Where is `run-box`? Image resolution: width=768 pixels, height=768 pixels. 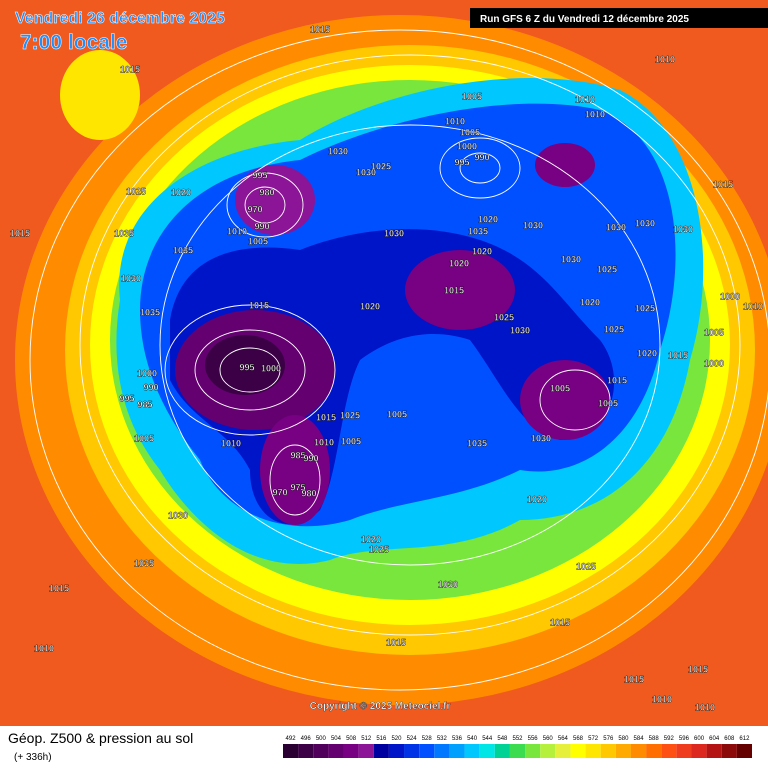 run-box is located at coordinates (619, 18).